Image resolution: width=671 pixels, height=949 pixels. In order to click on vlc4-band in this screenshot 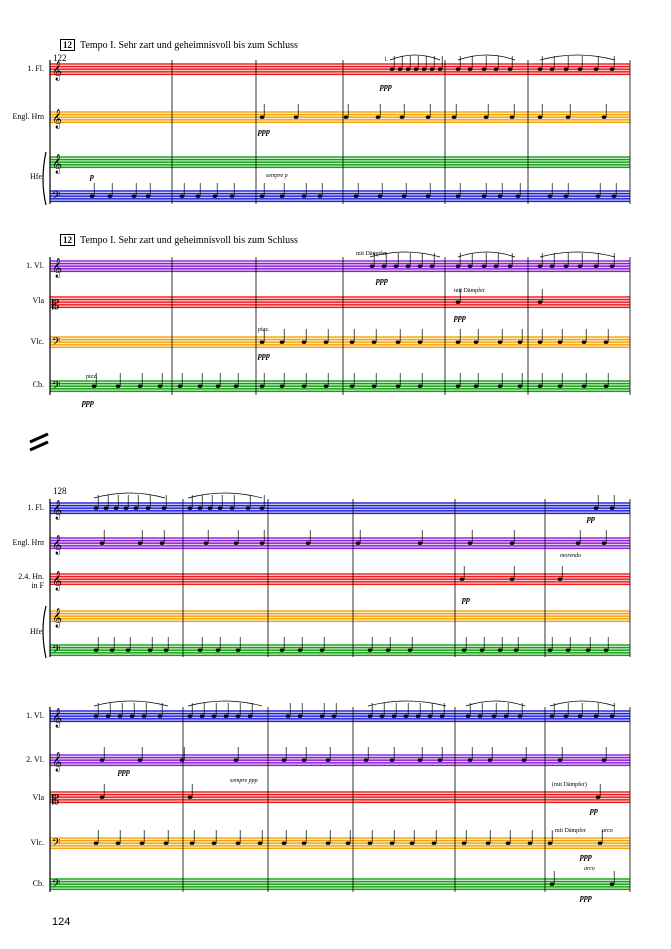, I will do `click(340, 843)`.